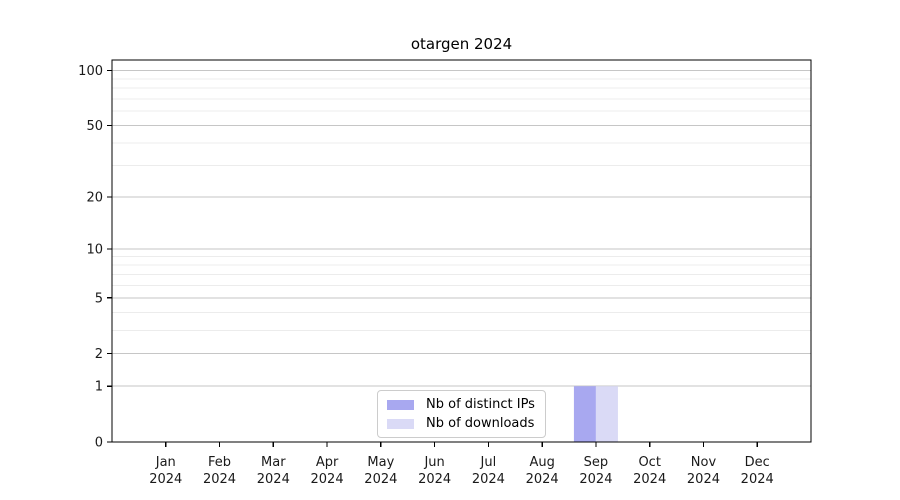 The image size is (900, 500). Describe the element at coordinates (596, 462) in the screenshot. I see `x-tick-label-month: Sep` at that location.